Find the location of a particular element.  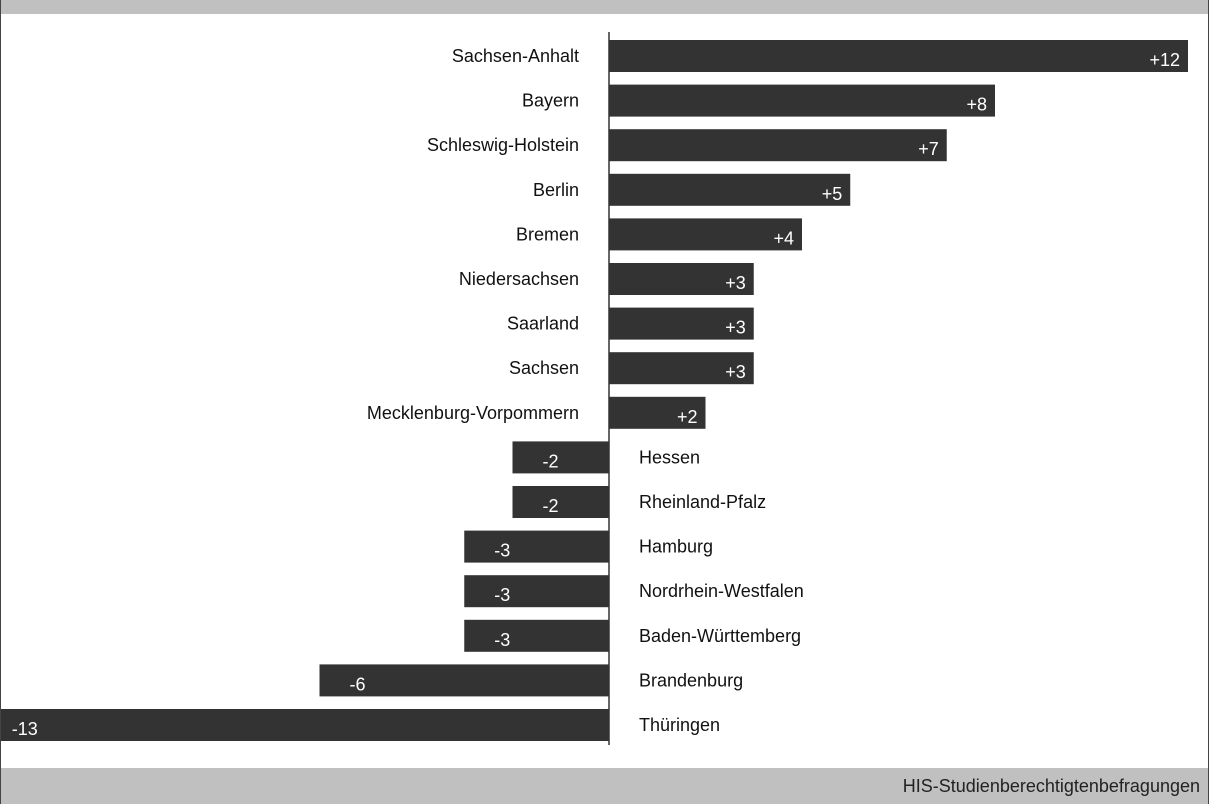

category-label-10: Rheinland-Pfalz is located at coordinates (702, 502).